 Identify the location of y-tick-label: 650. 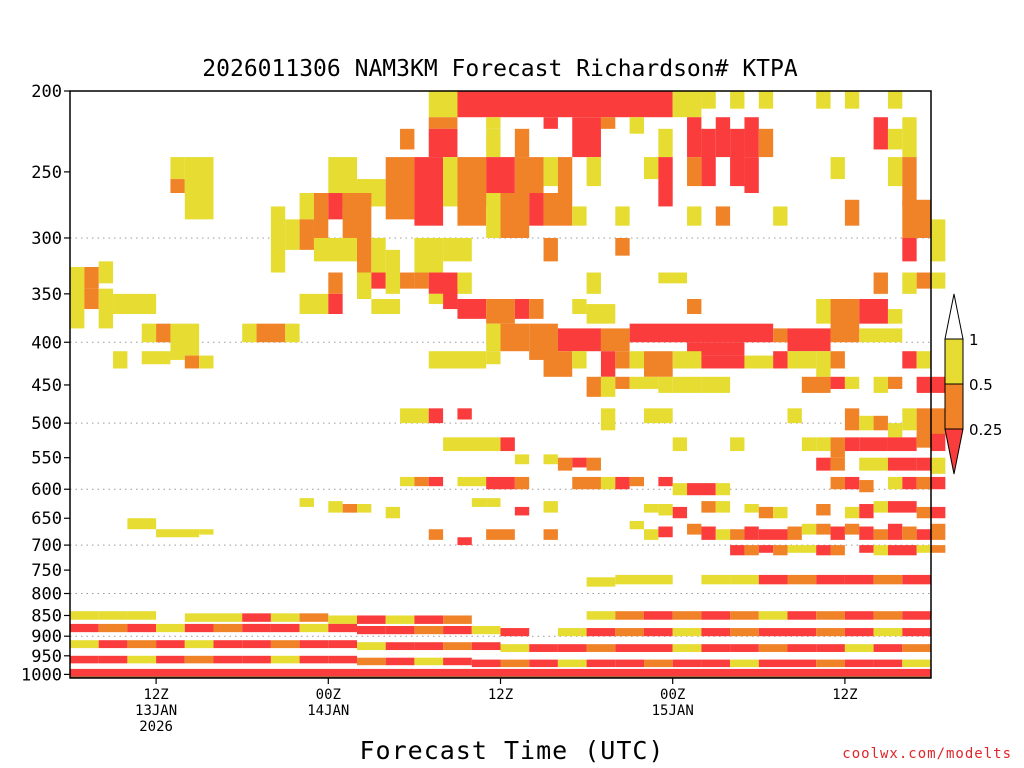
(46, 519).